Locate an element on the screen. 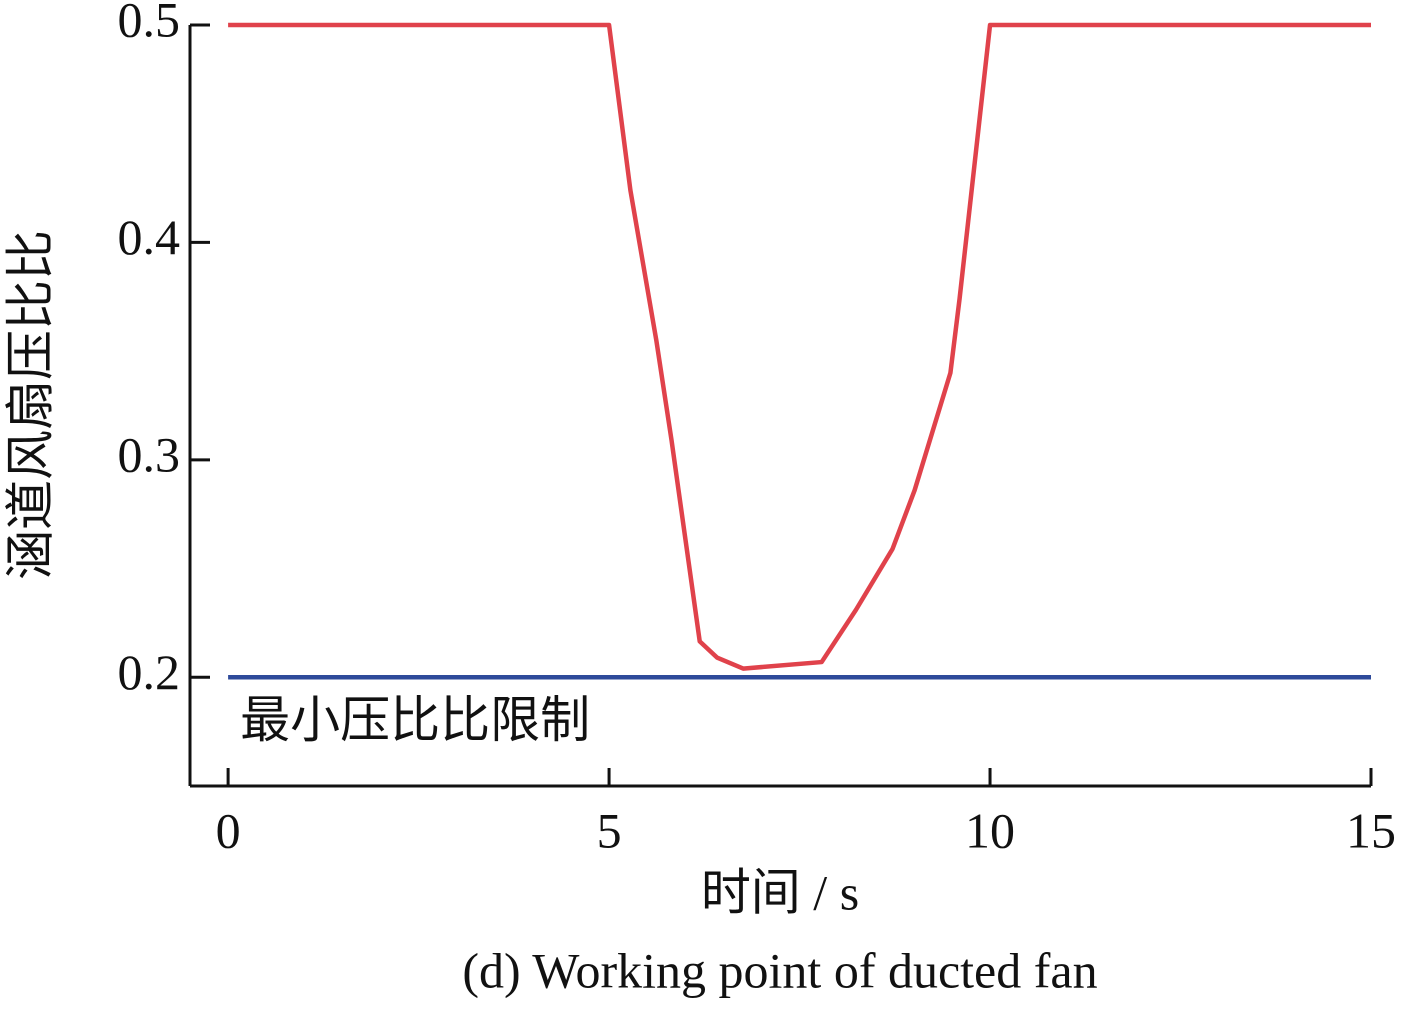  x-tick-label: 0 is located at coordinates (228, 830).